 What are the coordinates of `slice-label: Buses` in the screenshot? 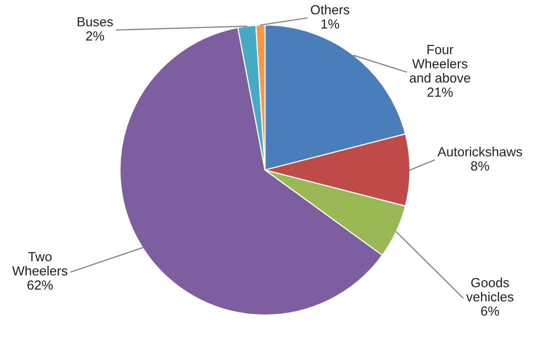 It's located at (95, 21).